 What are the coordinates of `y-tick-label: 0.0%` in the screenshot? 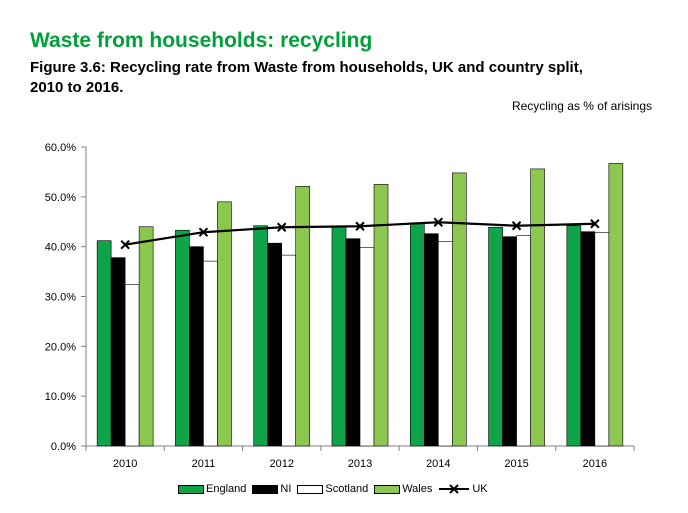 It's located at (63, 447).